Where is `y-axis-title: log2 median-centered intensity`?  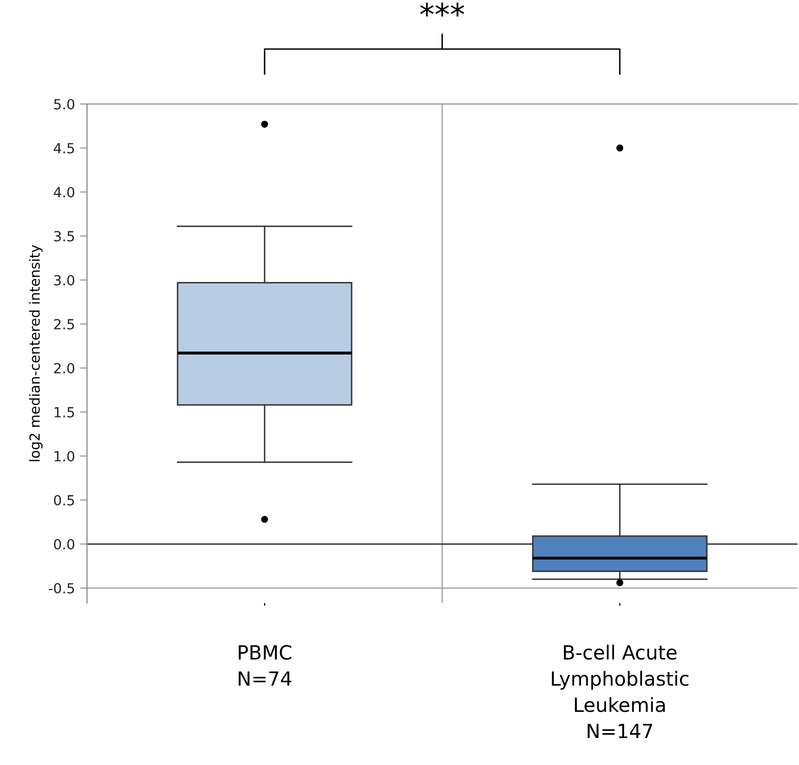 y-axis-title: log2 median-centered intensity is located at coordinates (36, 353).